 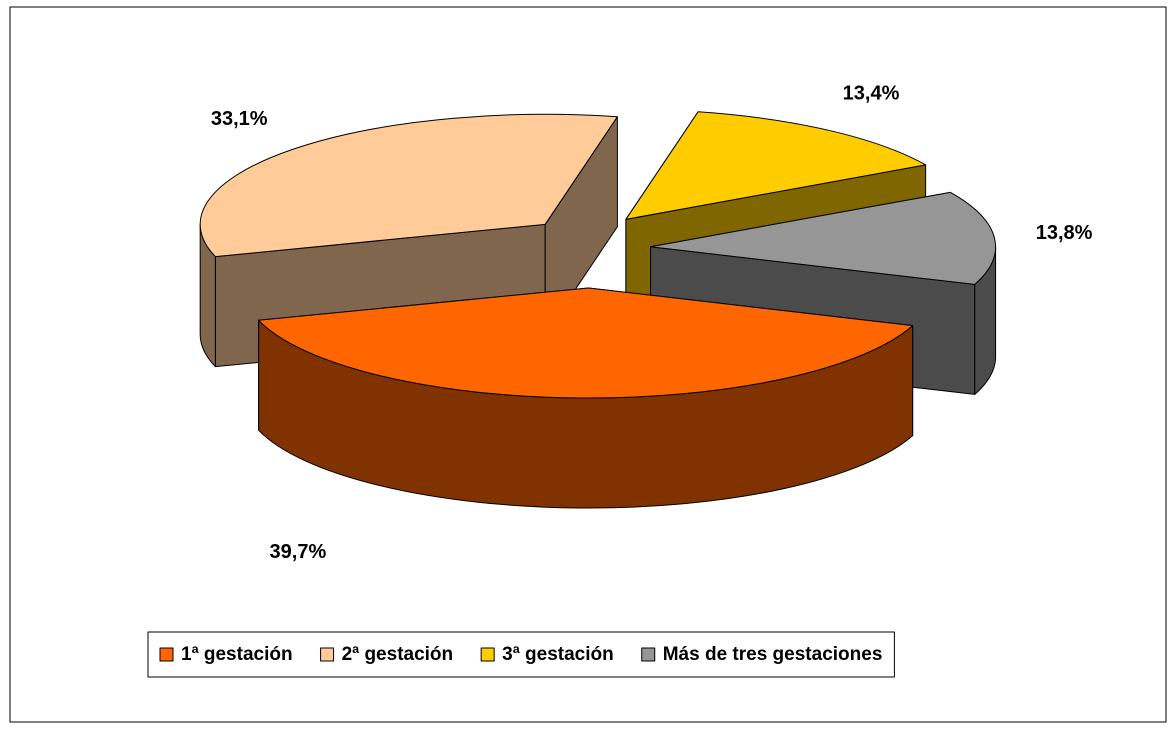 What do you see at coordinates (558, 654) in the screenshot?
I see `legend-label: 3ª gestación` at bounding box center [558, 654].